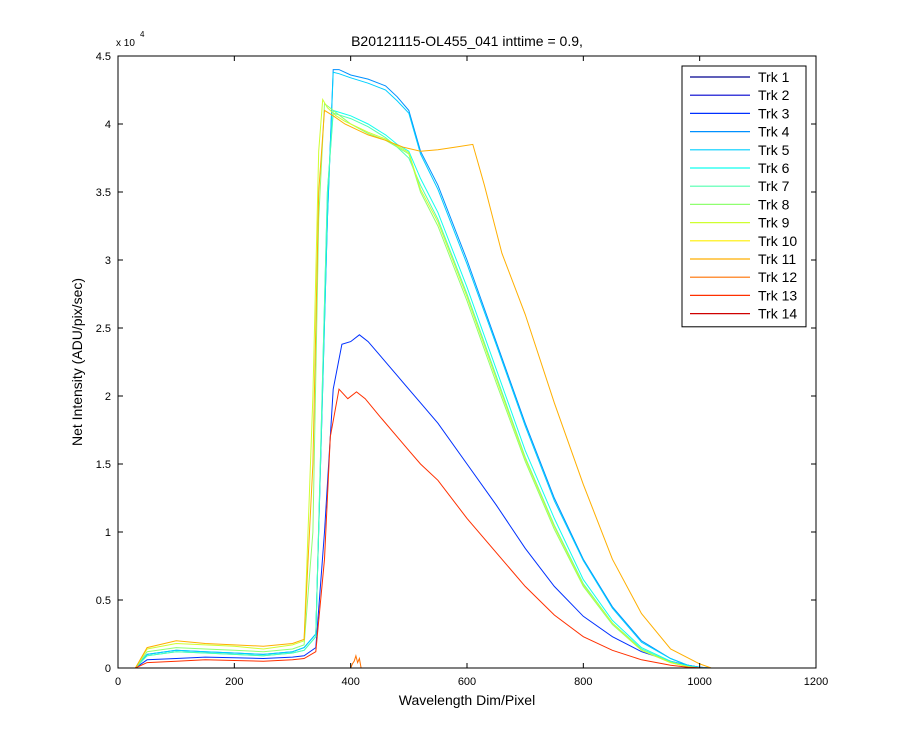 The height and width of the screenshot is (755, 900). Describe the element at coordinates (774, 150) in the screenshot. I see `legend-entry: Trk 5` at that location.